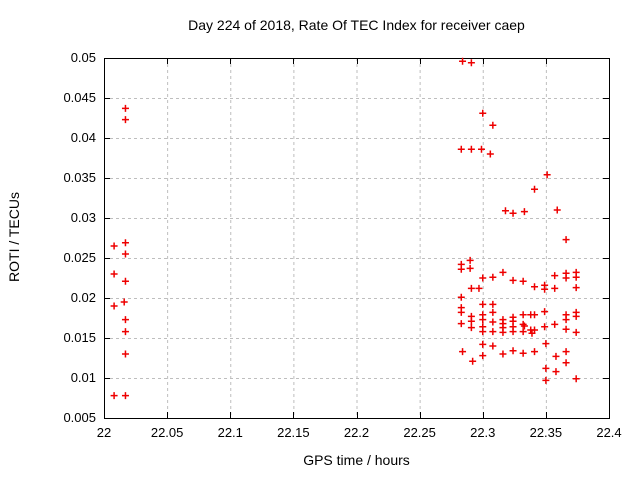 This screenshot has width=640, height=480. What do you see at coordinates (293, 432) in the screenshot?
I see `x-tick-label: 22.15` at bounding box center [293, 432].